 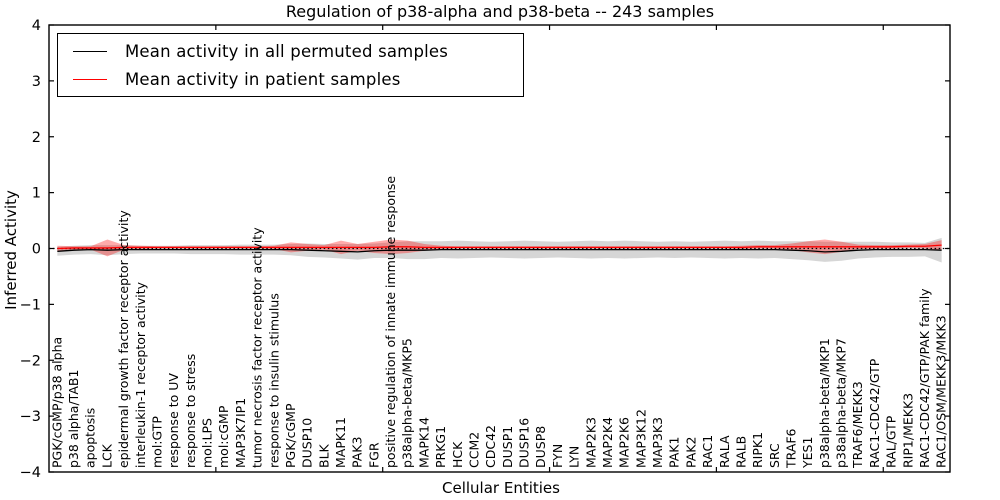 I want to click on x-tick-label: mol:GTP, so click(x=156, y=442).